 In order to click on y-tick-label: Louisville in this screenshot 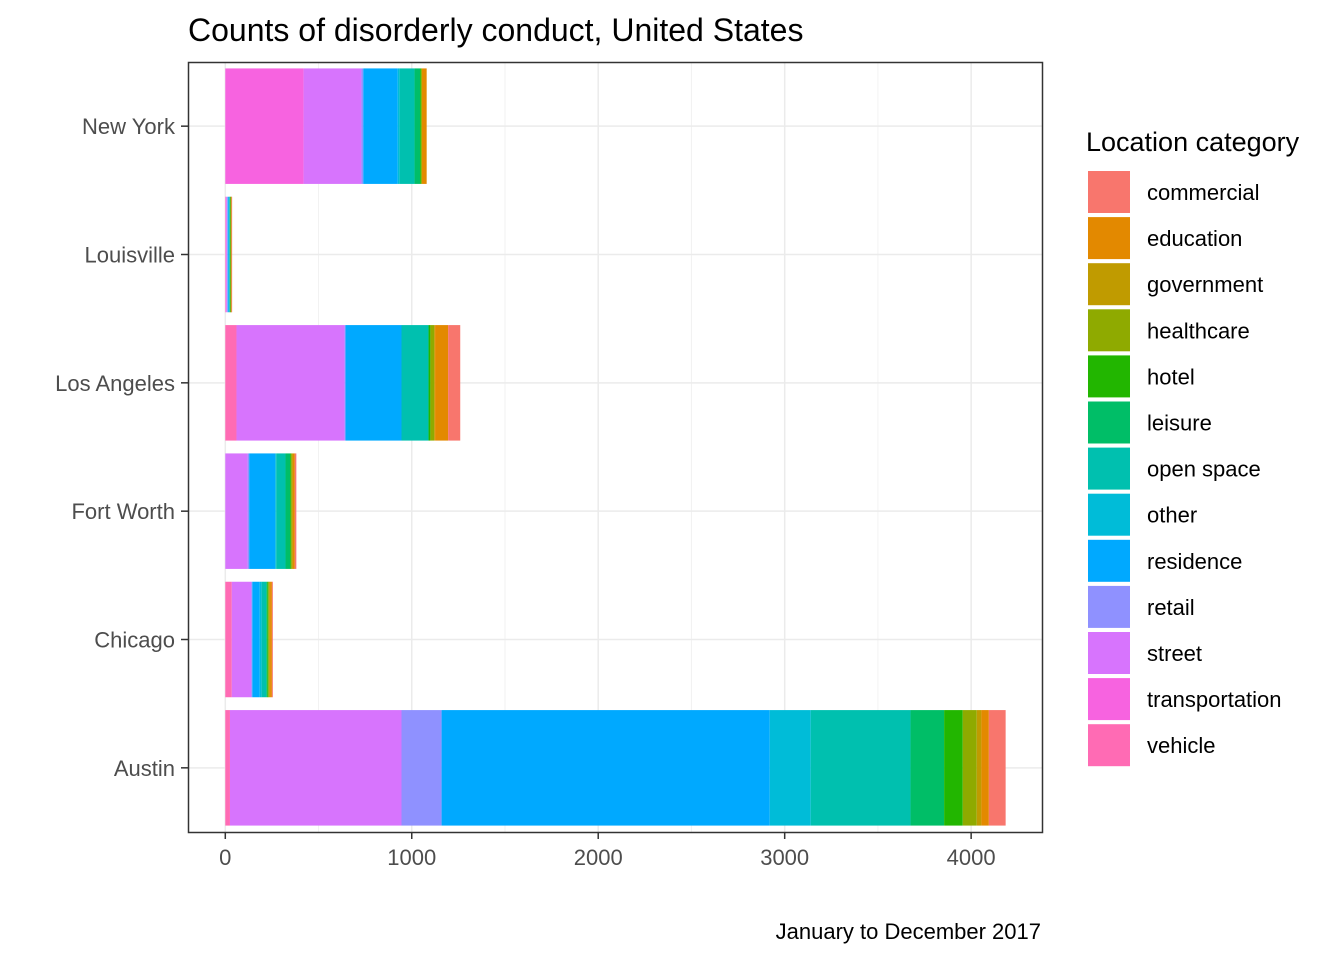, I will do `click(130, 255)`.